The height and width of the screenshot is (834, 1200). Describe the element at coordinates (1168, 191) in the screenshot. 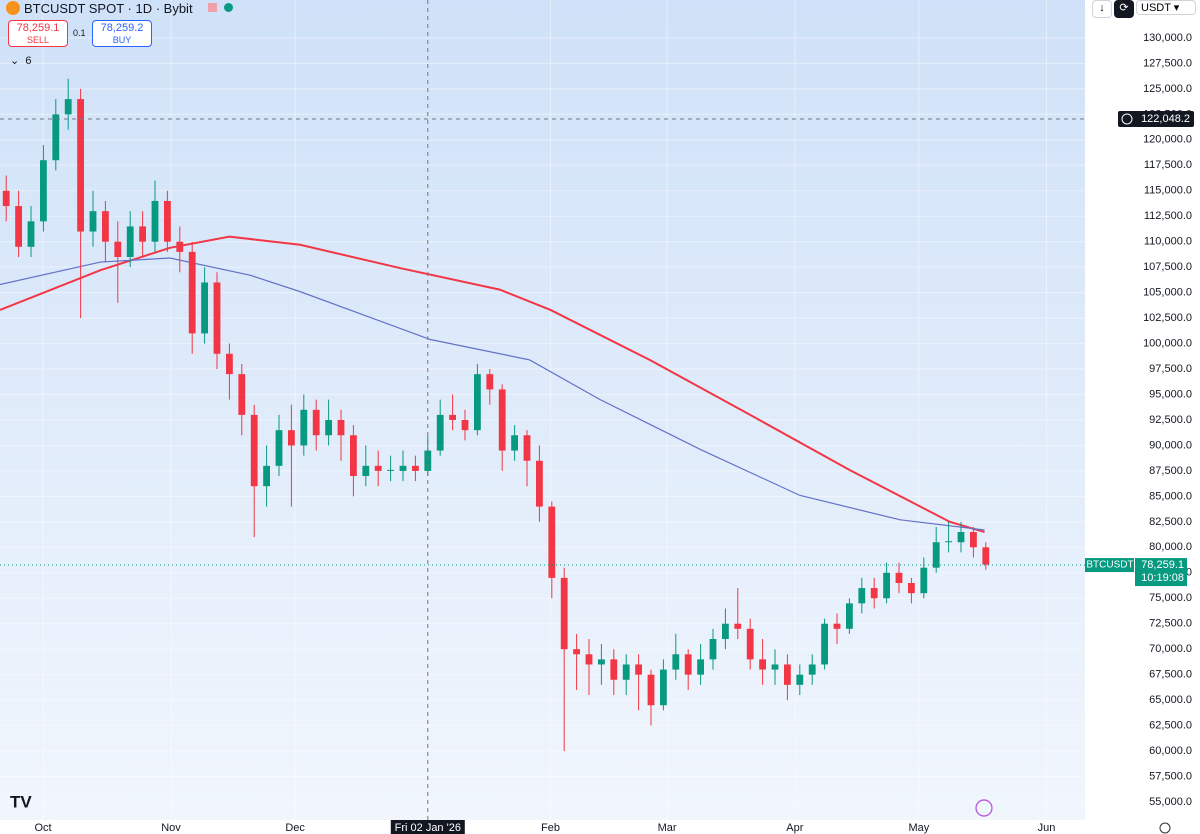

I see `y-tick-label: 115,000.0` at that location.